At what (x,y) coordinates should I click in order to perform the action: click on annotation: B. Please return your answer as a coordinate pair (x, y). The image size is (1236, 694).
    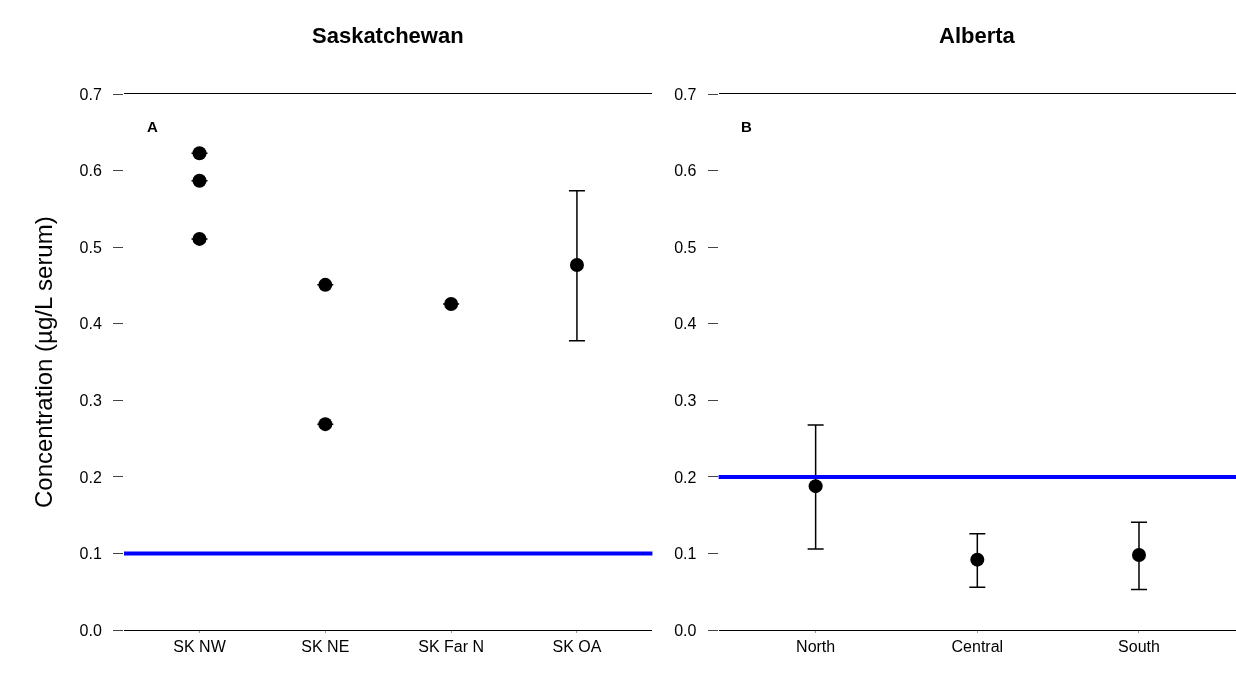
    Looking at the image, I should click on (746, 126).